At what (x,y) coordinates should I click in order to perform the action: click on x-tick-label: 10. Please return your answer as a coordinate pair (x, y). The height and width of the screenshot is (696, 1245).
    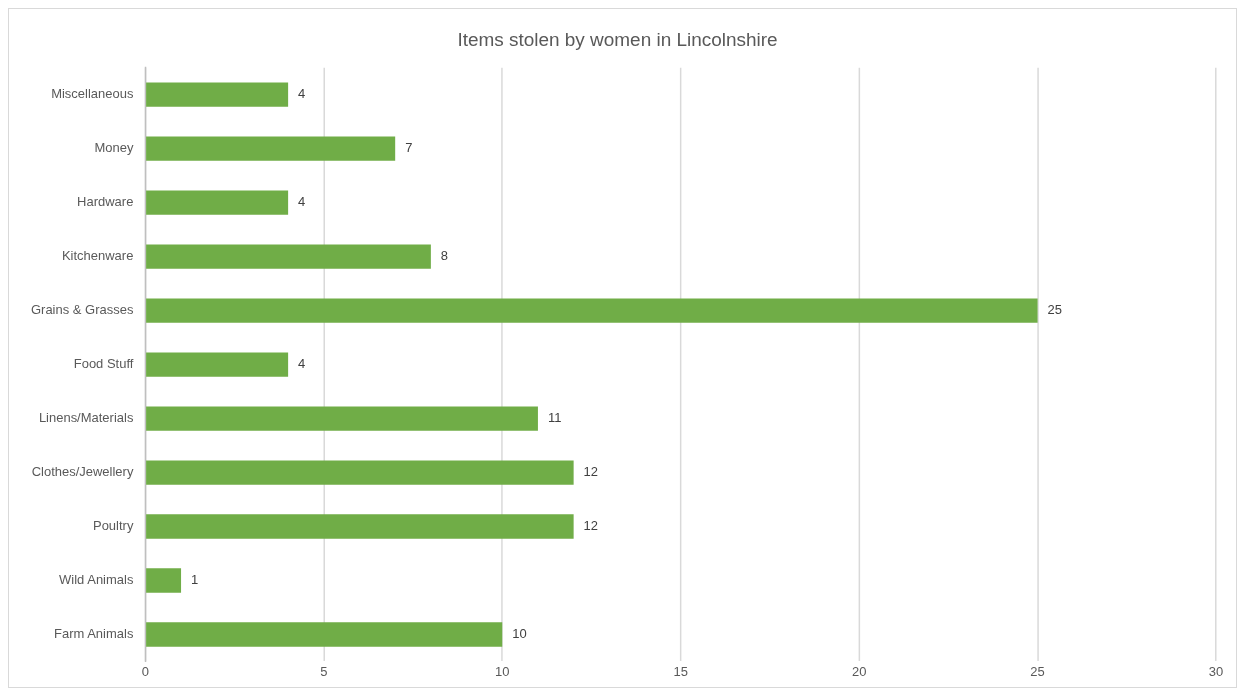
    Looking at the image, I should click on (502, 671).